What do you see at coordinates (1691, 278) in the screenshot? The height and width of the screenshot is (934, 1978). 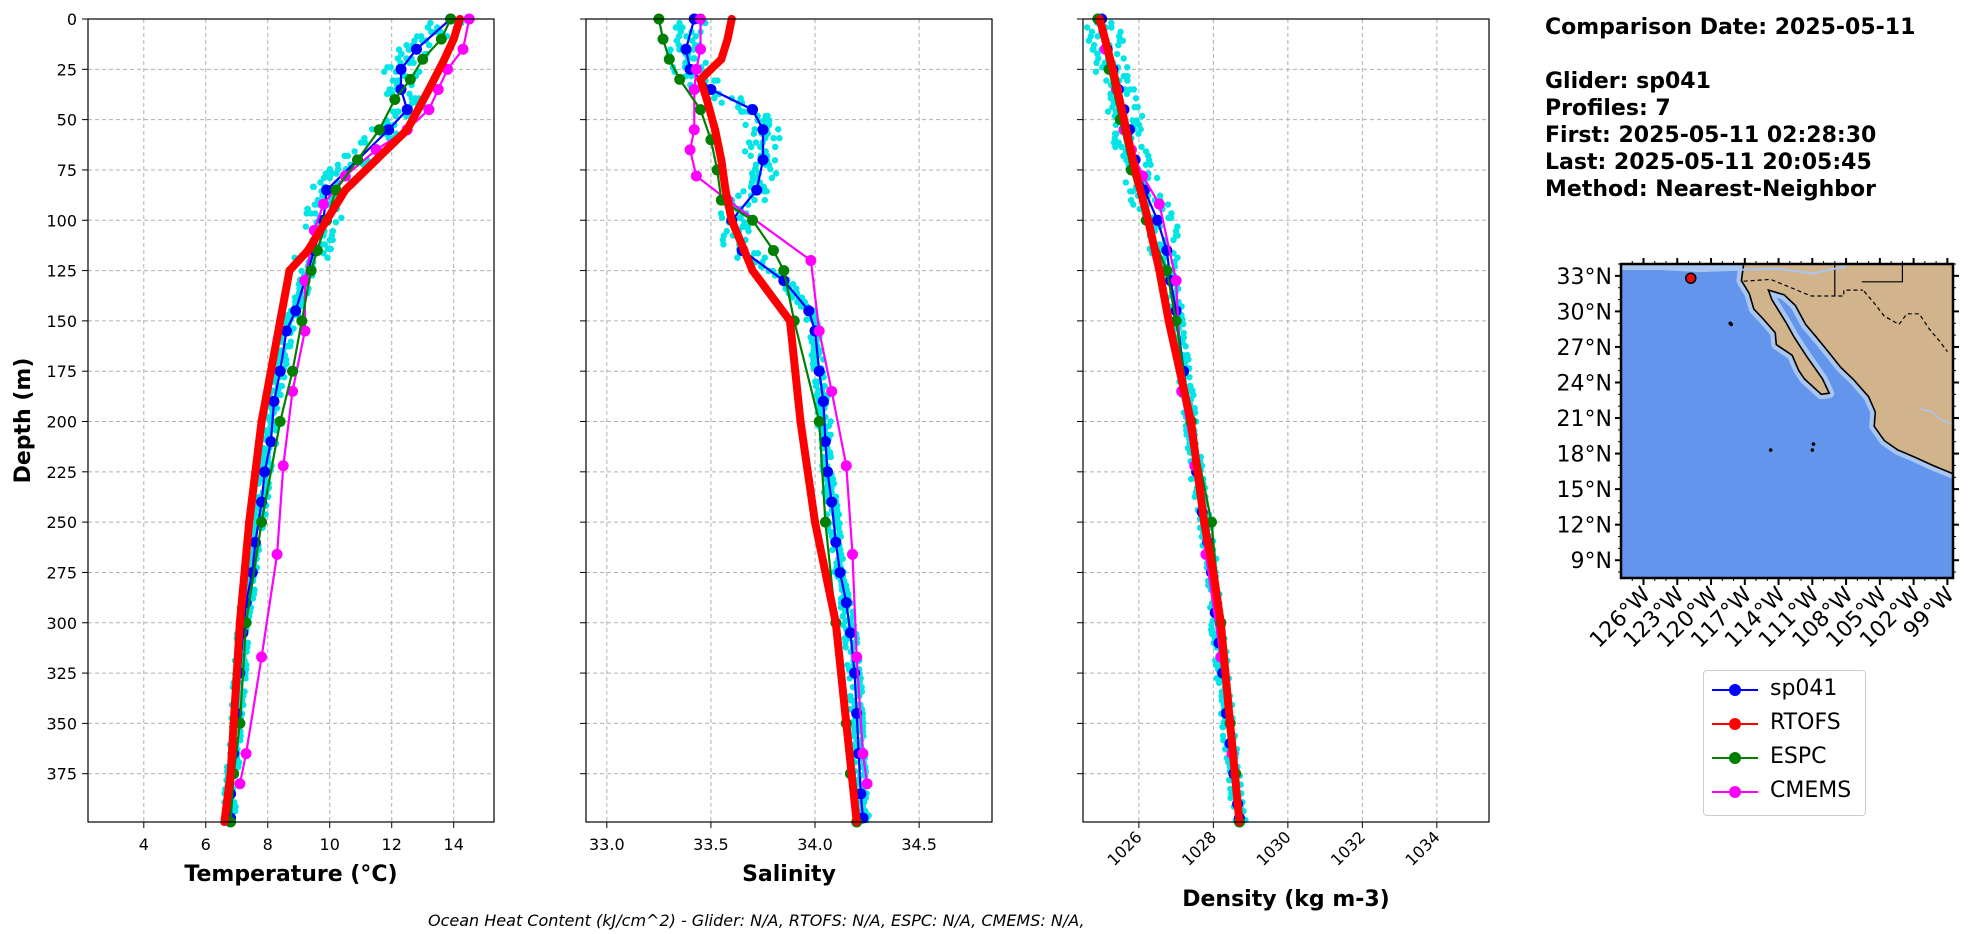 I see `glider-position-marker` at bounding box center [1691, 278].